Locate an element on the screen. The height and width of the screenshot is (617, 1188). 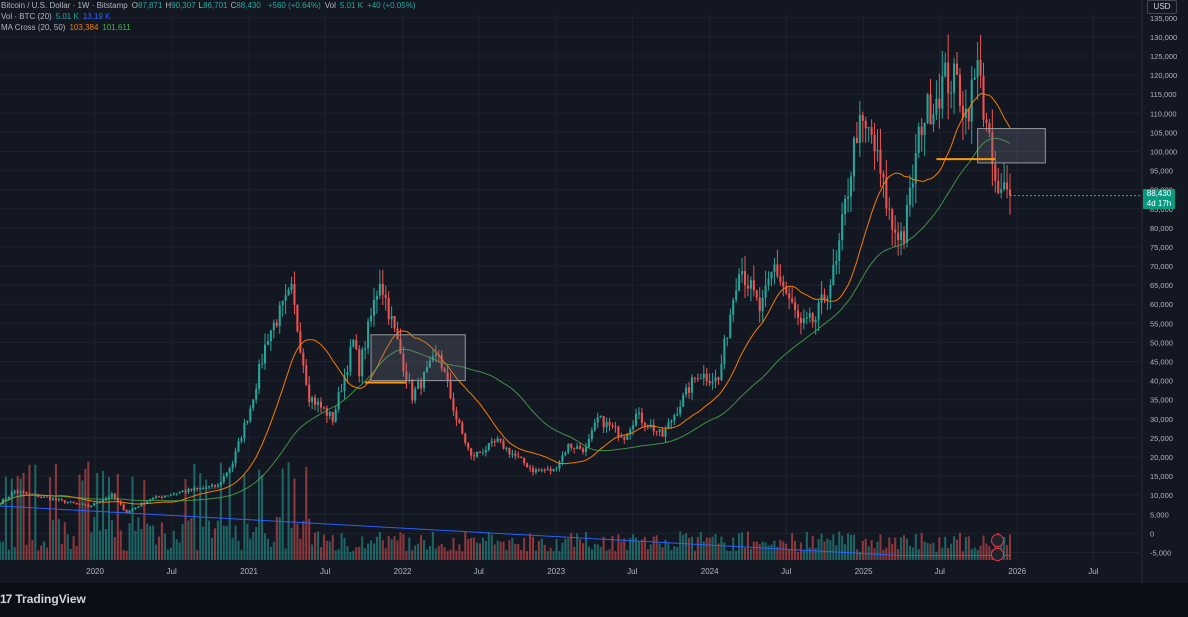
legend-ma-row: MA Cross (20, 50) 103,384 101,611 is located at coordinates (208, 27).